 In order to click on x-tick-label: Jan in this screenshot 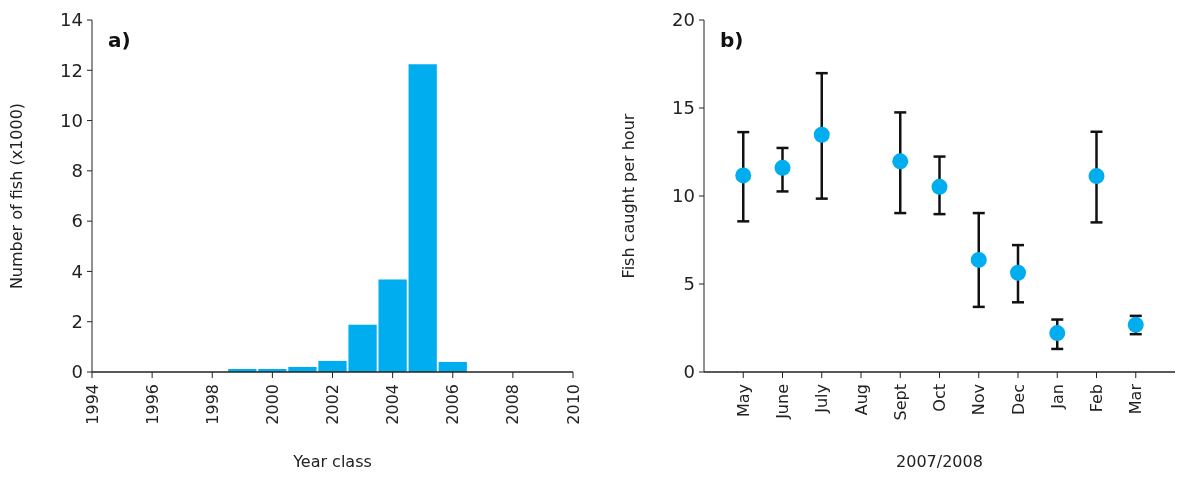, I will do `click(1057, 397)`.